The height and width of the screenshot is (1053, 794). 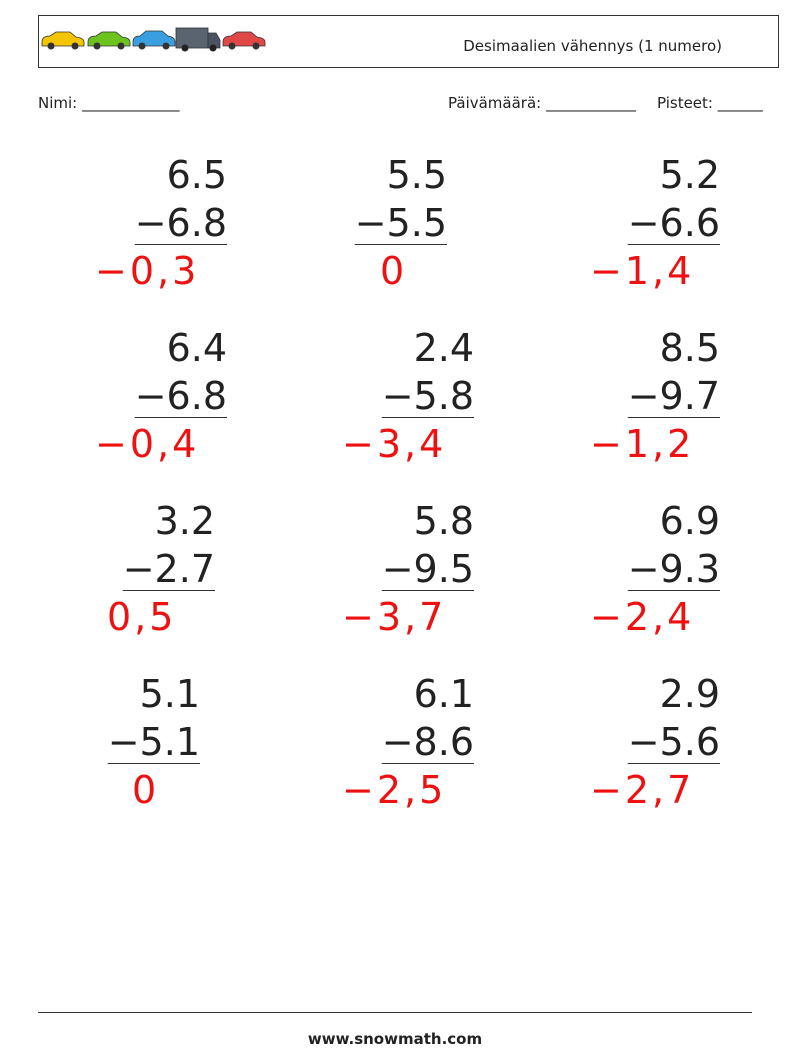 What do you see at coordinates (185, 521) in the screenshot?
I see `minuend: 3.2` at bounding box center [185, 521].